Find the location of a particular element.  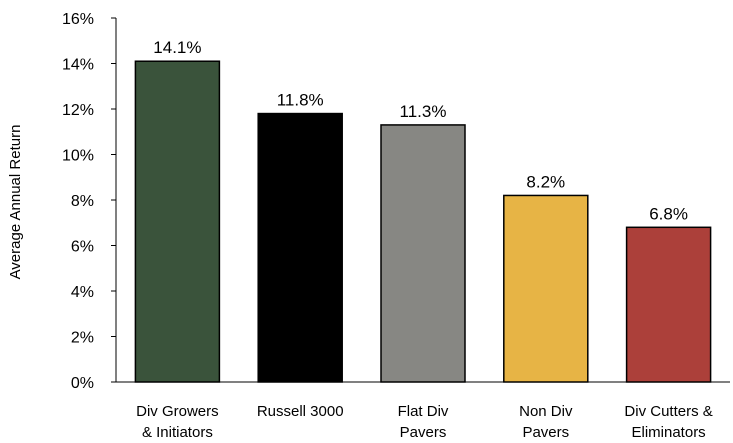

data-label: 11.3% is located at coordinates (423, 111).